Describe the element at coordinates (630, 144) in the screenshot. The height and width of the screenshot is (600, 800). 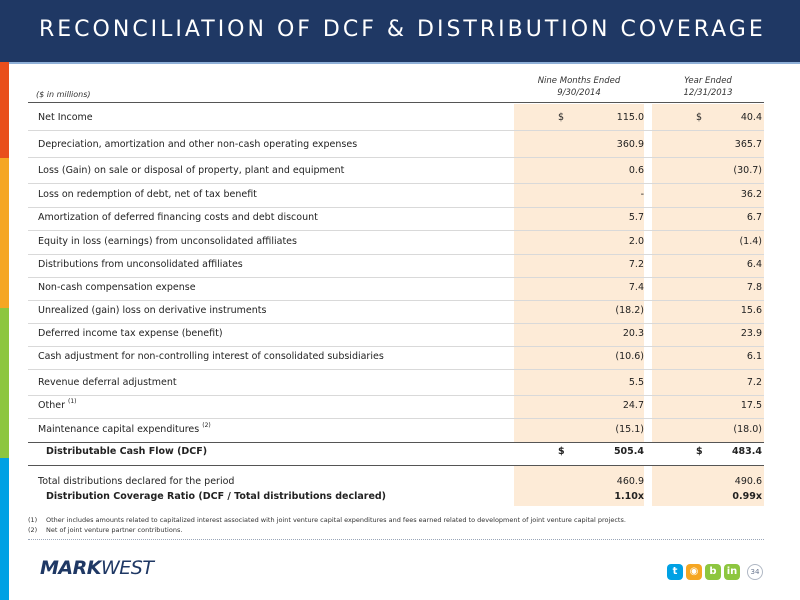
I see `table-row-value-col1: 360.9` at that location.